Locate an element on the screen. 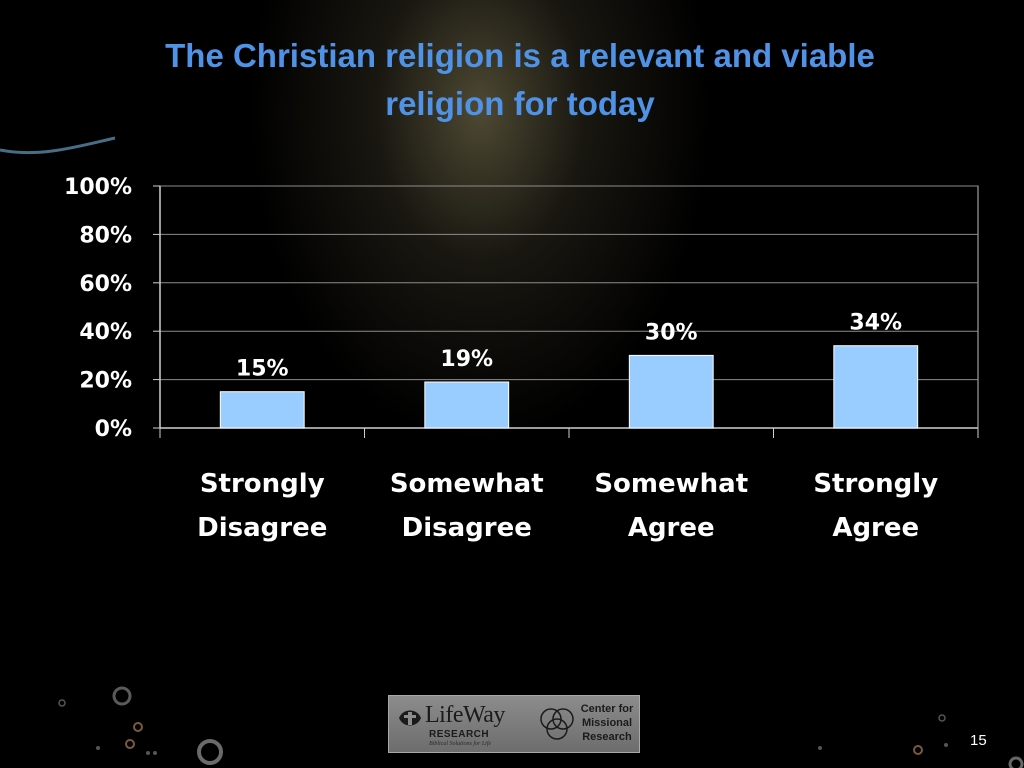 The height and width of the screenshot is (768, 1024). y-tick-label: 60% is located at coordinates (105, 284).